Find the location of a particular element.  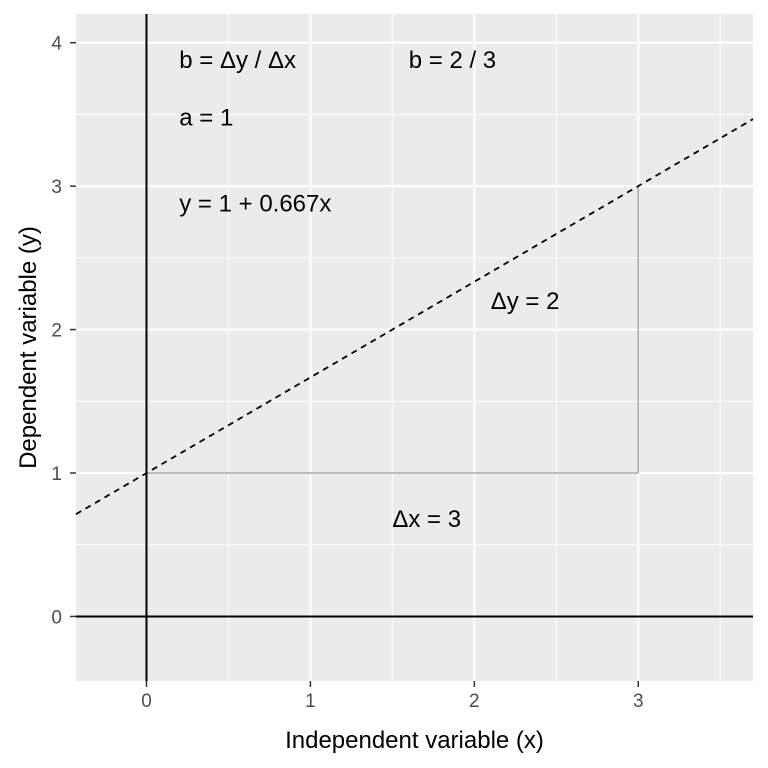

x-tick-label: 0 is located at coordinates (146, 701).